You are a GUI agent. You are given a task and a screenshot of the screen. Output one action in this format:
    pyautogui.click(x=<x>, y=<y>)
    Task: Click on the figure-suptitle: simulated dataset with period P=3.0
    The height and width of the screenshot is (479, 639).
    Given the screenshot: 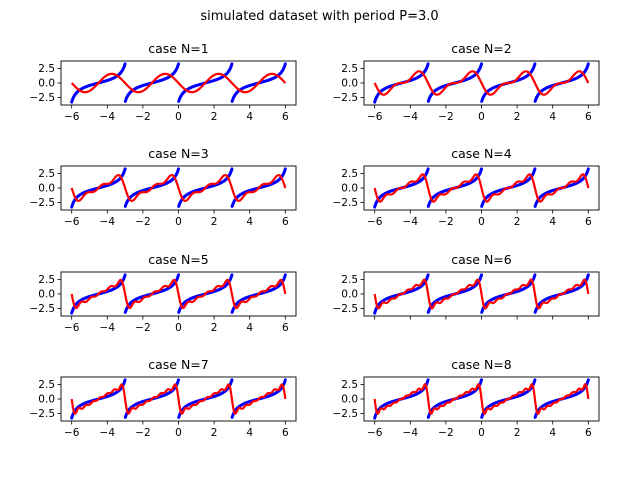 What is the action you would take?
    pyautogui.click(x=319, y=16)
    